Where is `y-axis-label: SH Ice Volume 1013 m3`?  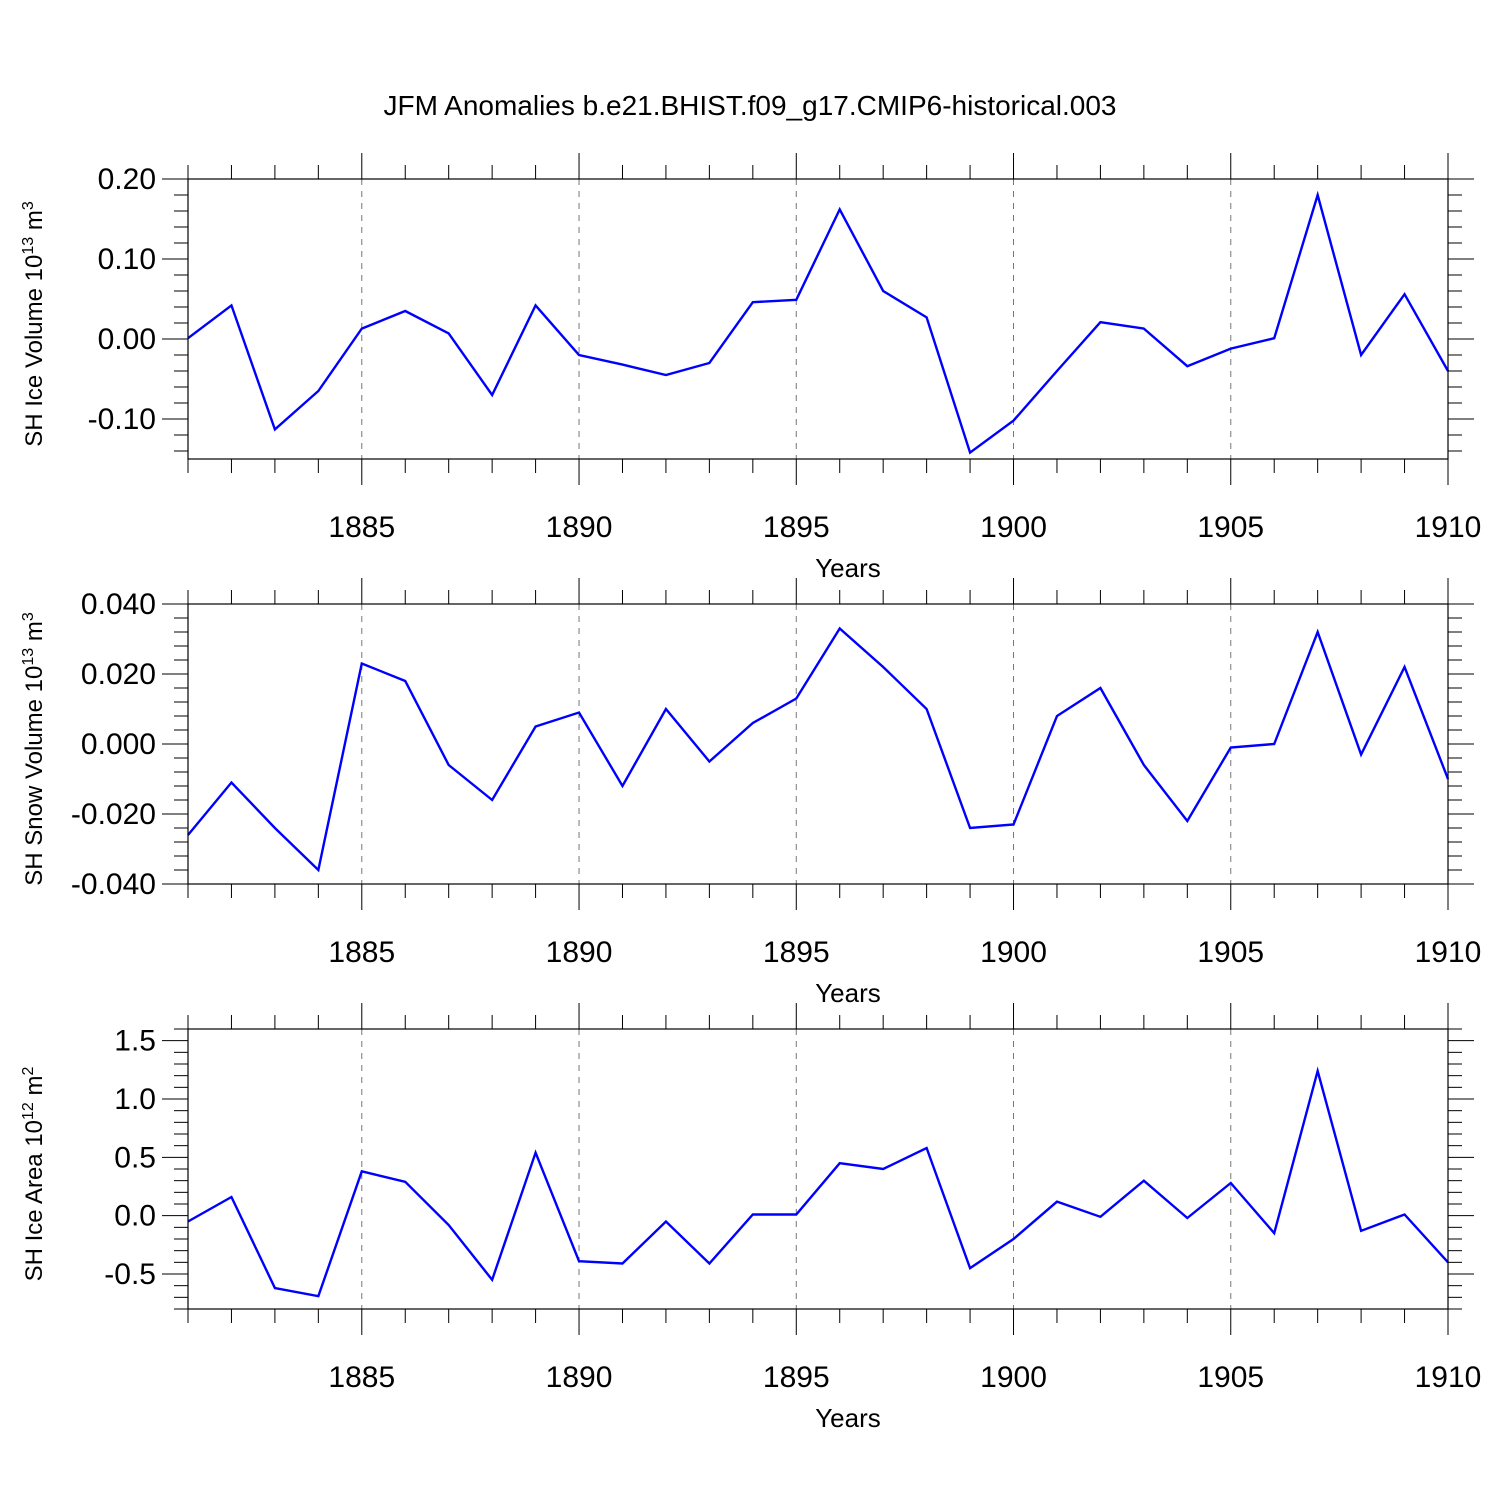 y-axis-label: SH Ice Volume 1013 m3 is located at coordinates (34, 324).